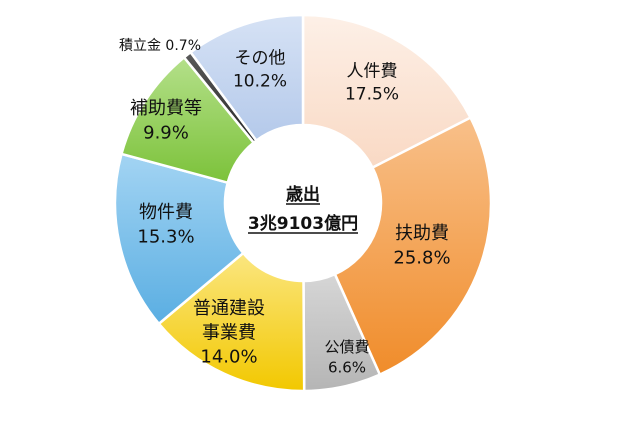 Image resolution: width=630 pixels, height=430 pixels. What do you see at coordinates (303, 223) in the screenshot?
I see `center-total: 3兆9103億円` at bounding box center [303, 223].